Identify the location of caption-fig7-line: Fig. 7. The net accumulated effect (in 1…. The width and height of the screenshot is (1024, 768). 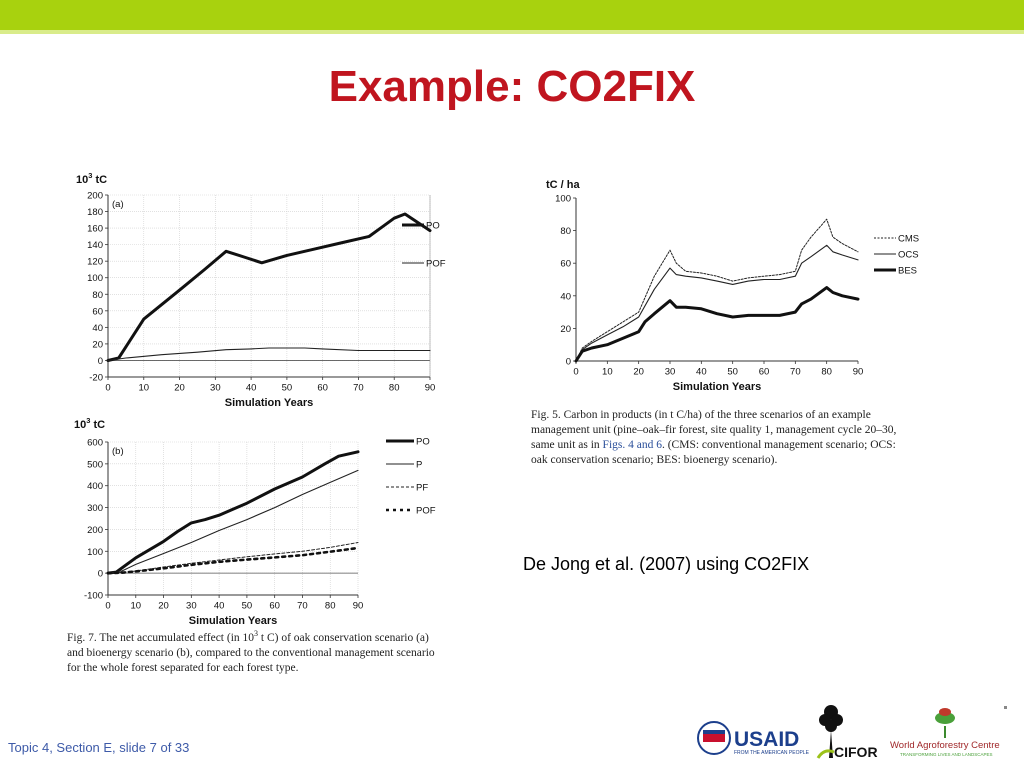
(248, 636).